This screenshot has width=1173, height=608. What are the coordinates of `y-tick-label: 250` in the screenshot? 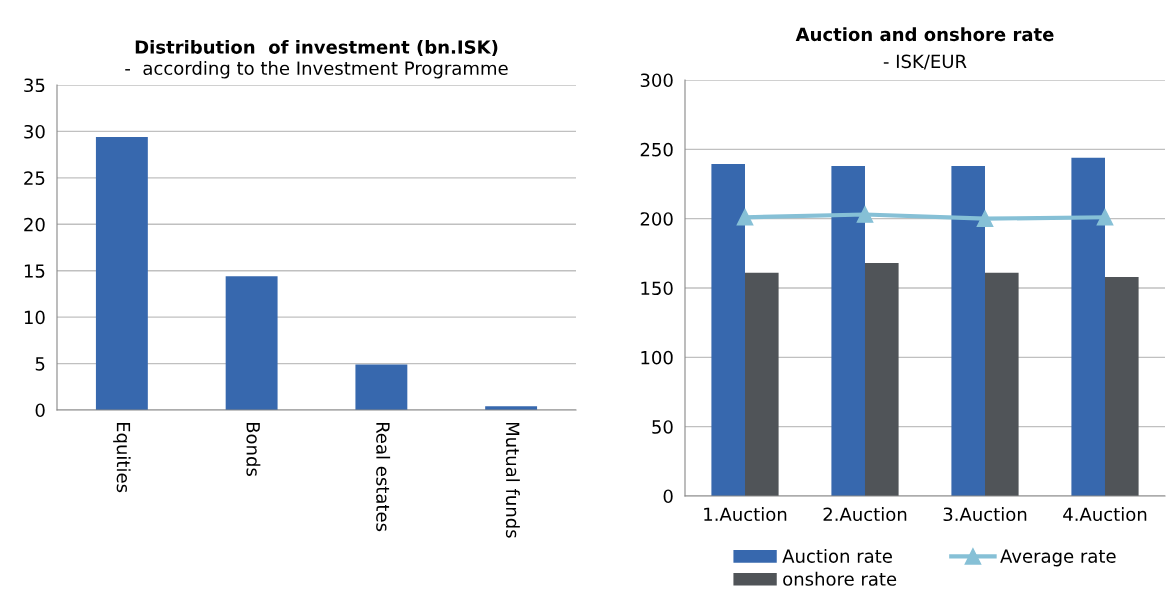 It's located at (656, 149).